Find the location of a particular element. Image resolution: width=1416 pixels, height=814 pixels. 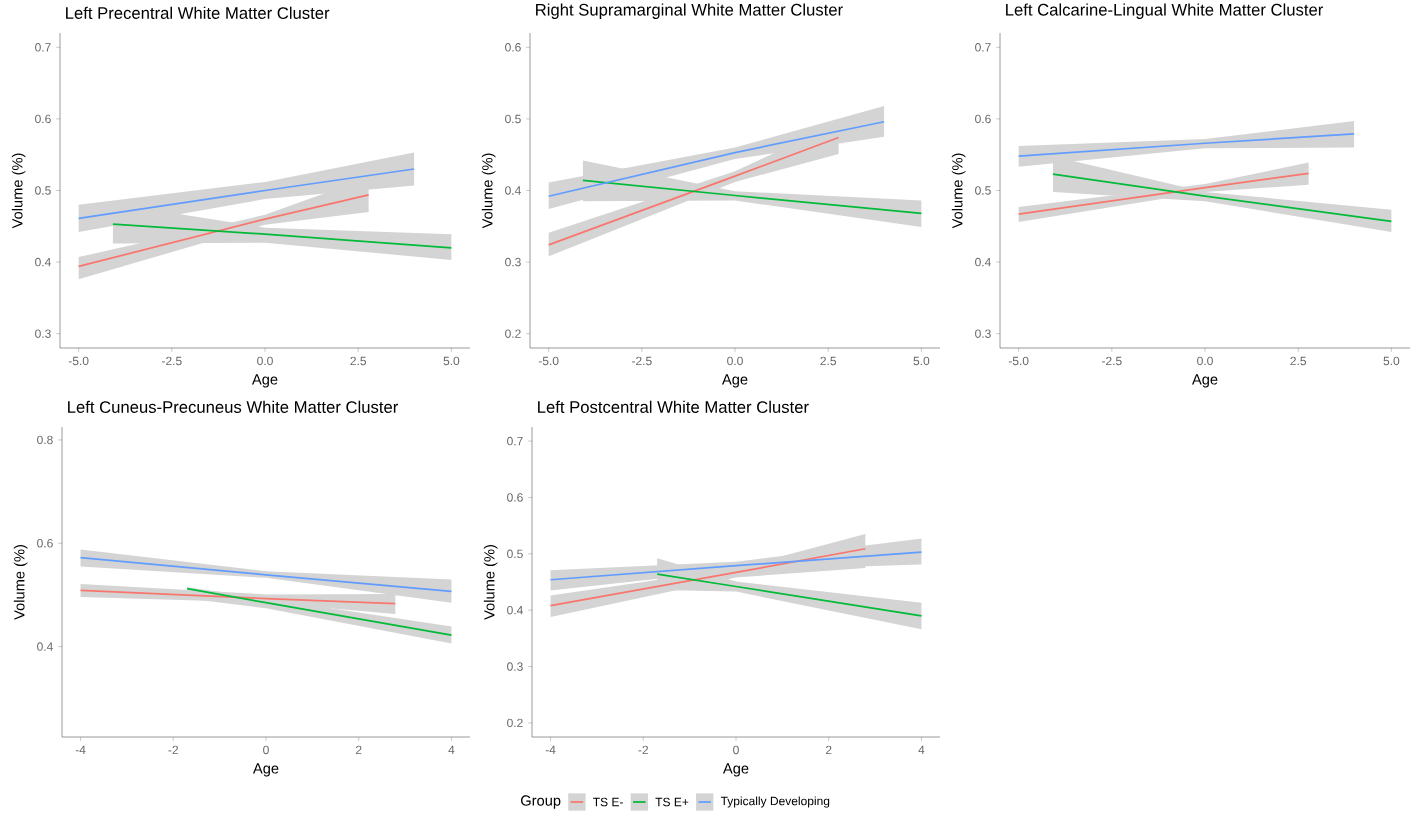

y-tick-label: 0.8 is located at coordinates (45, 440).